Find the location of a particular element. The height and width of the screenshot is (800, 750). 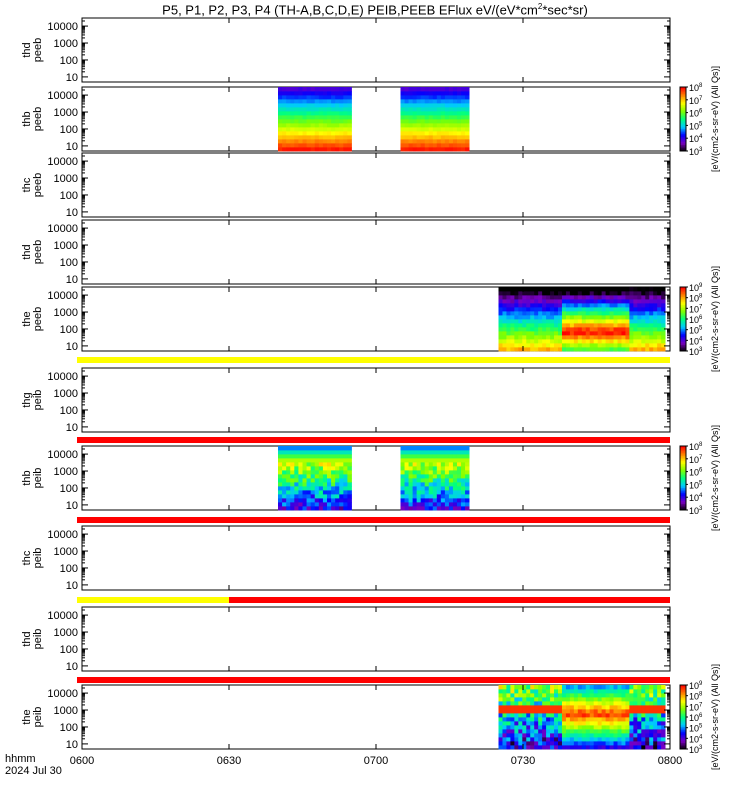

y-tick-label: 10 is located at coordinates (72, 428).